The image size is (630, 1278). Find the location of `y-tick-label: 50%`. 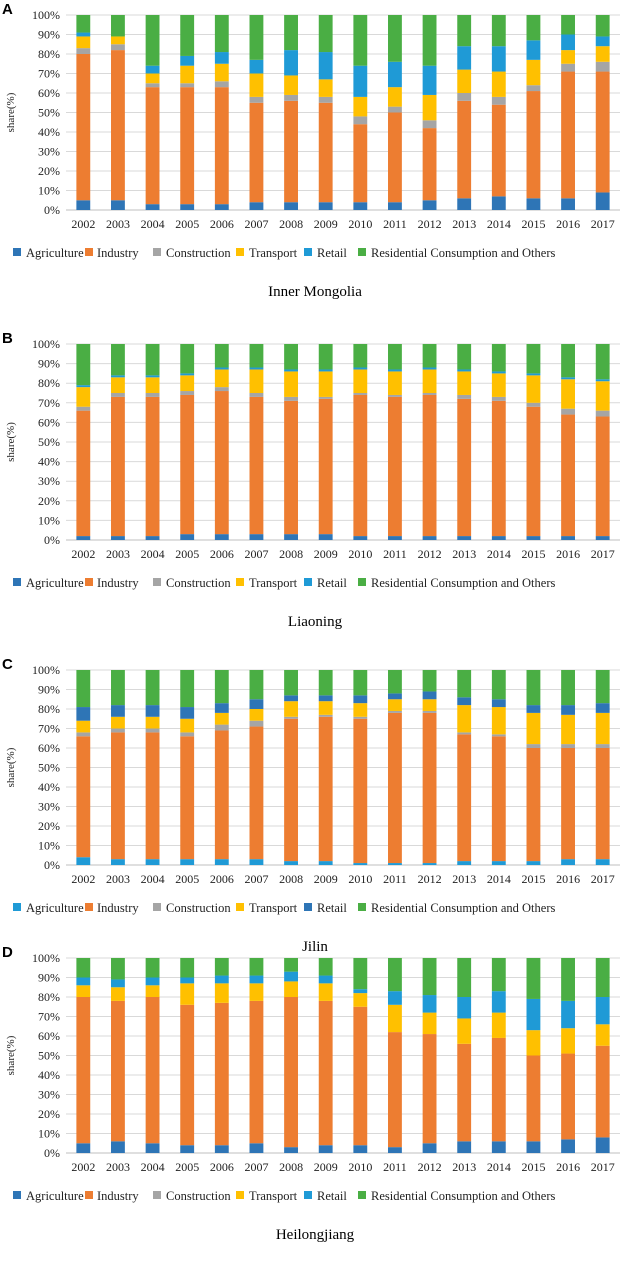

y-tick-label: 50% is located at coordinates (49, 442).